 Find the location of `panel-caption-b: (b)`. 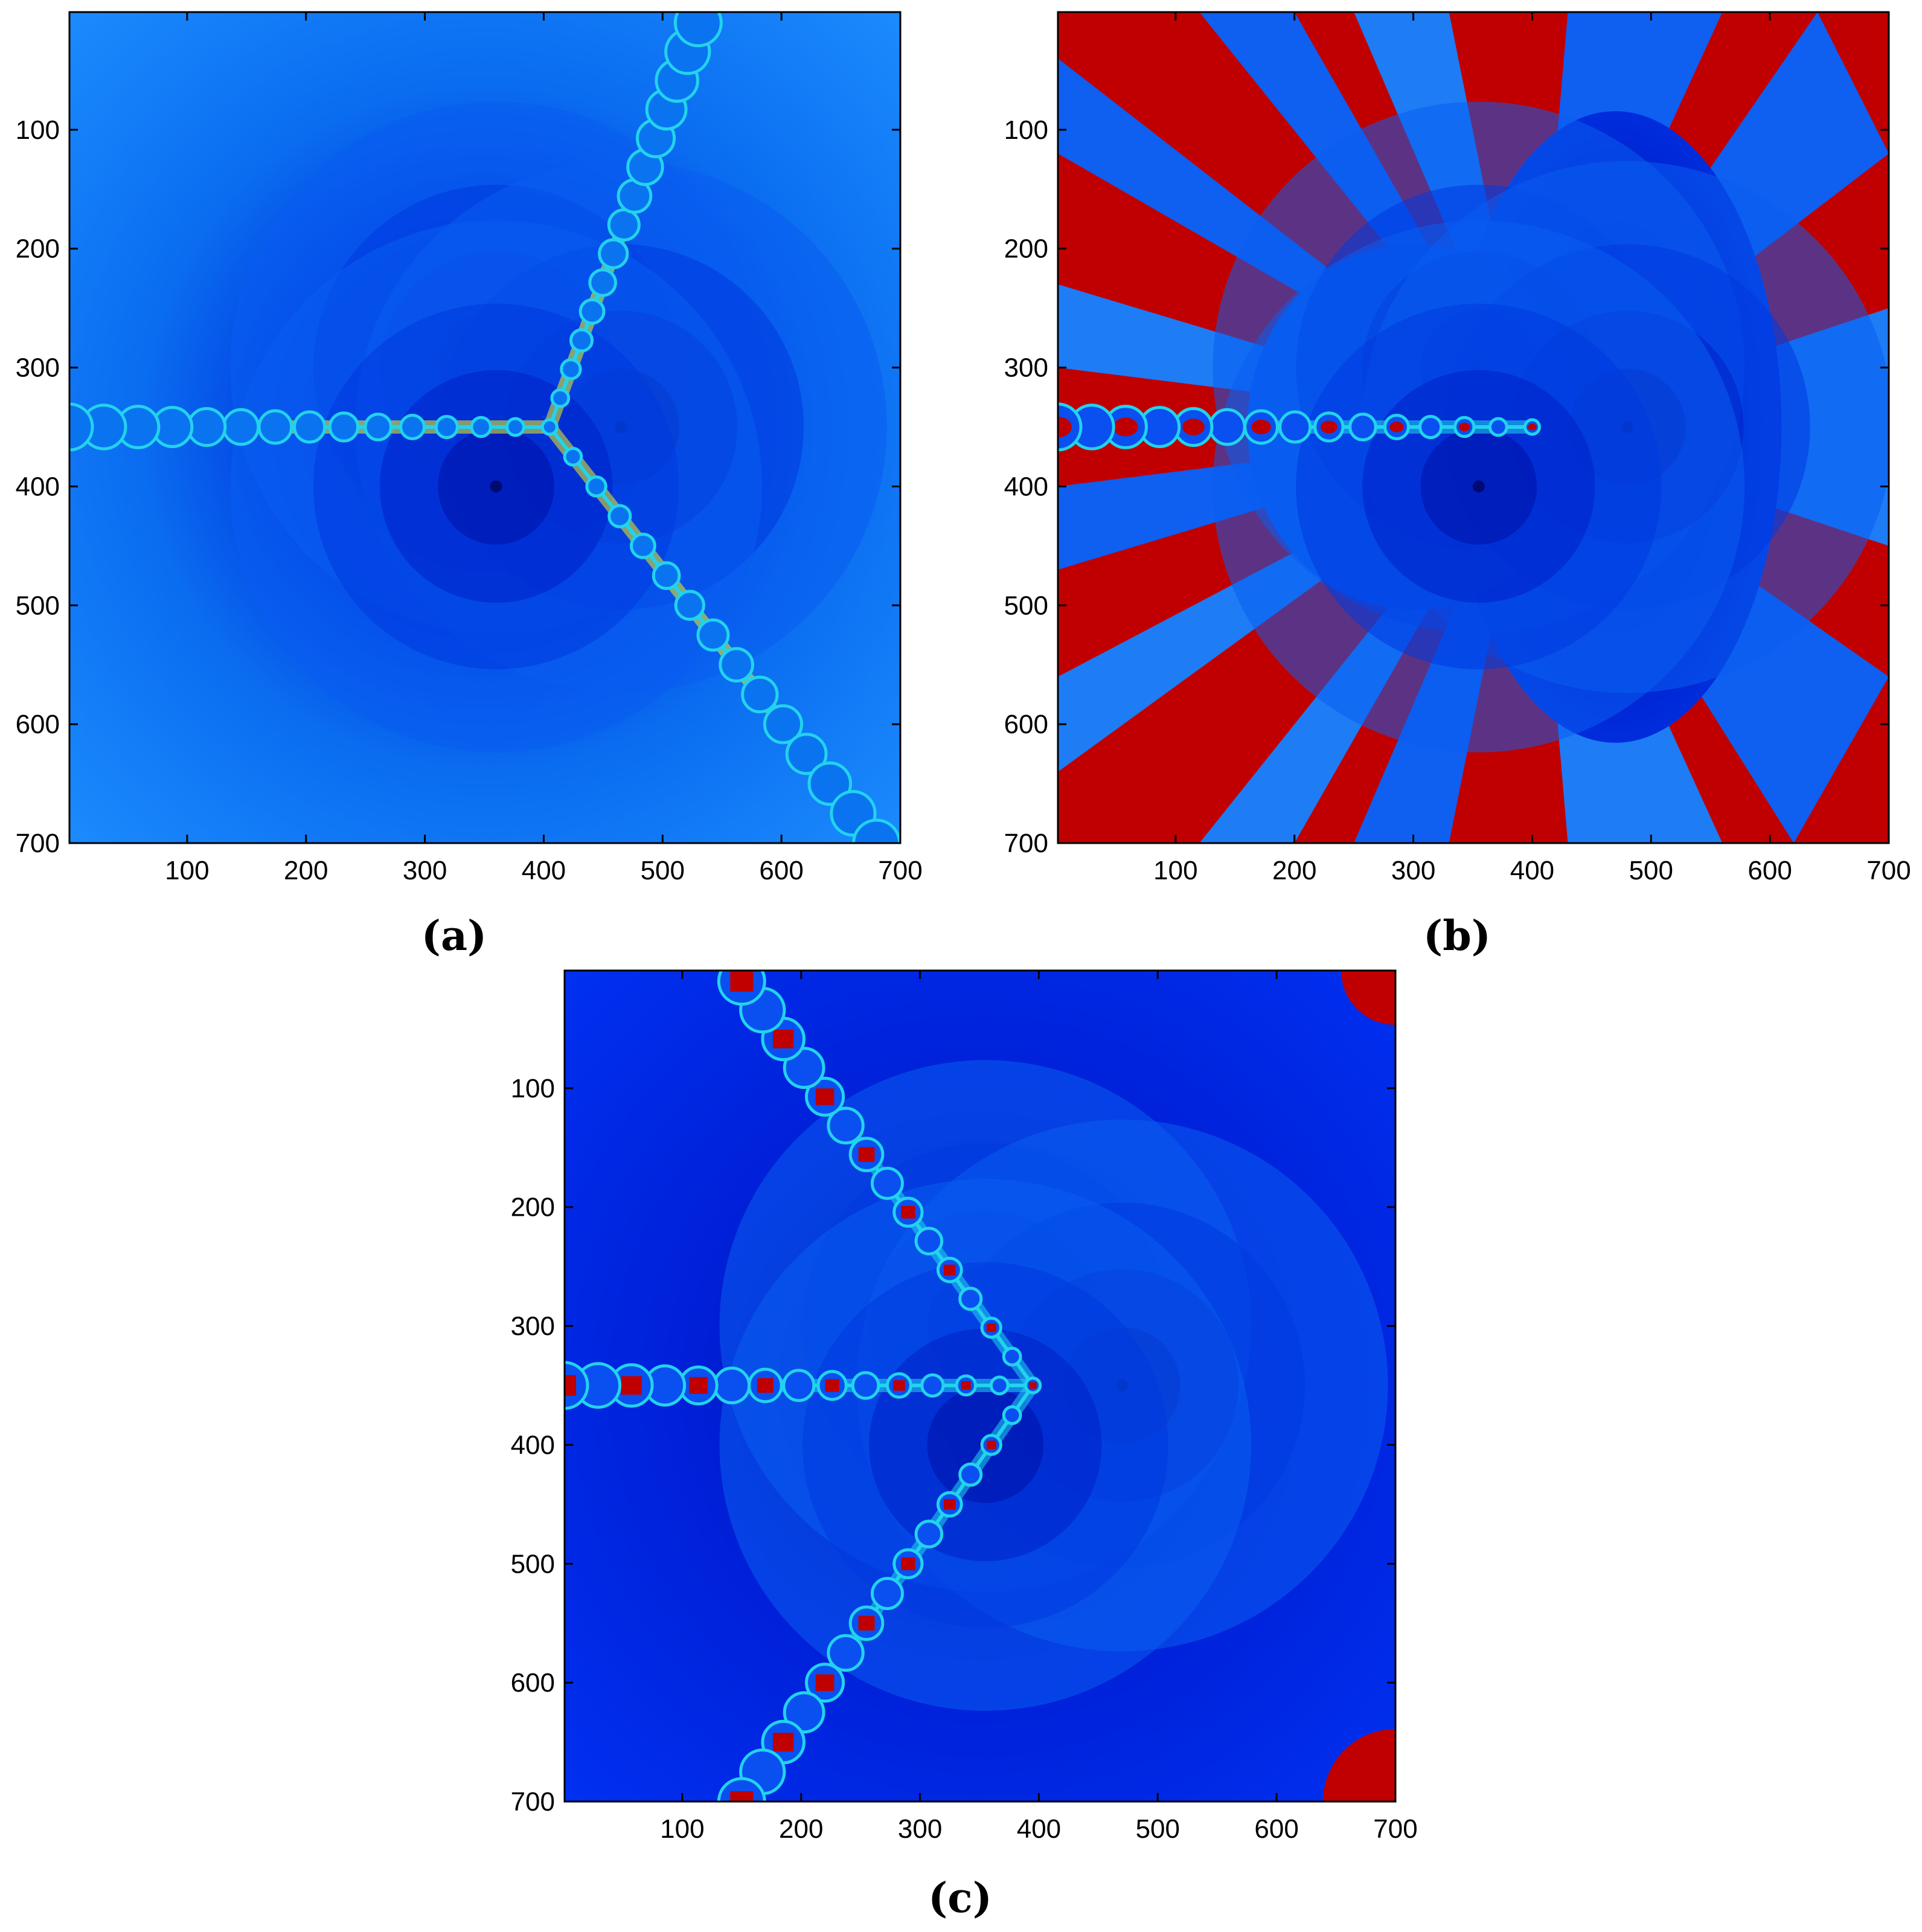

panel-caption-b: (b) is located at coordinates (1457, 936).